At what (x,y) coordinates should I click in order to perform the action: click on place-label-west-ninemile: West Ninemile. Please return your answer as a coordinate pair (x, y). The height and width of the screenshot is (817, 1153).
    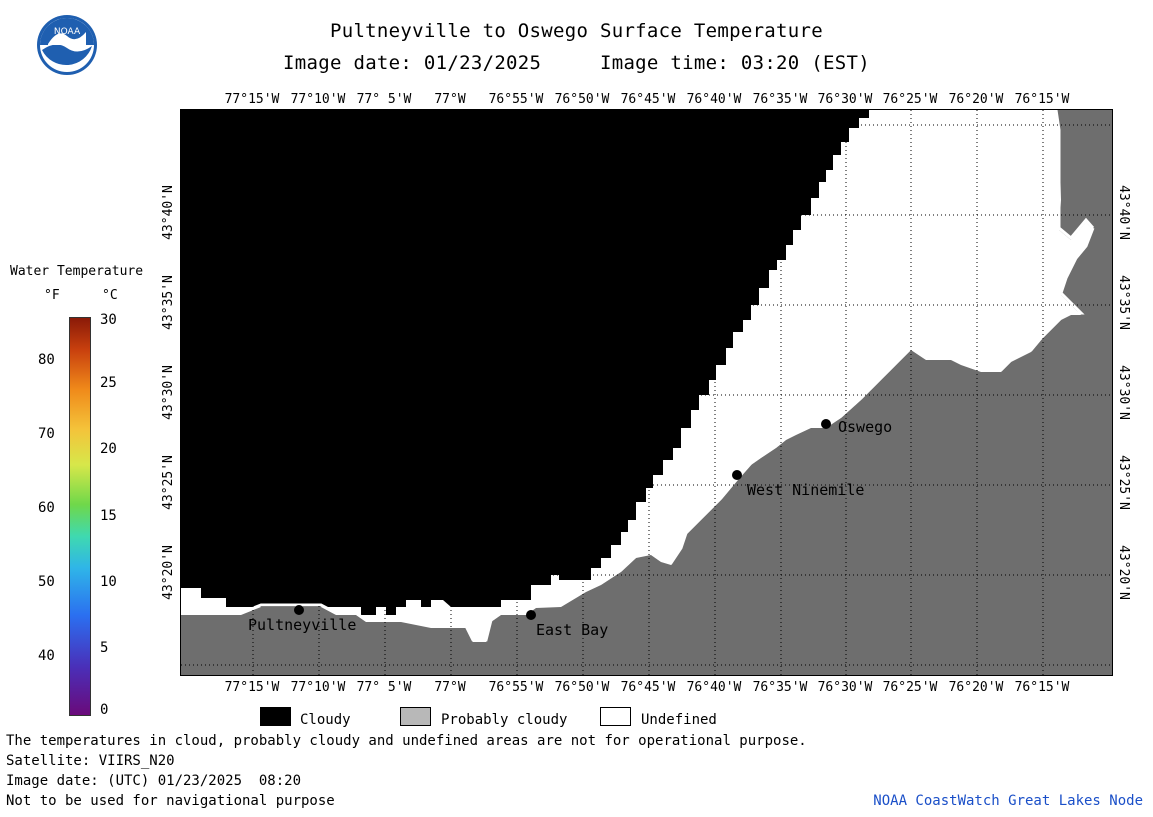
    Looking at the image, I should click on (806, 490).